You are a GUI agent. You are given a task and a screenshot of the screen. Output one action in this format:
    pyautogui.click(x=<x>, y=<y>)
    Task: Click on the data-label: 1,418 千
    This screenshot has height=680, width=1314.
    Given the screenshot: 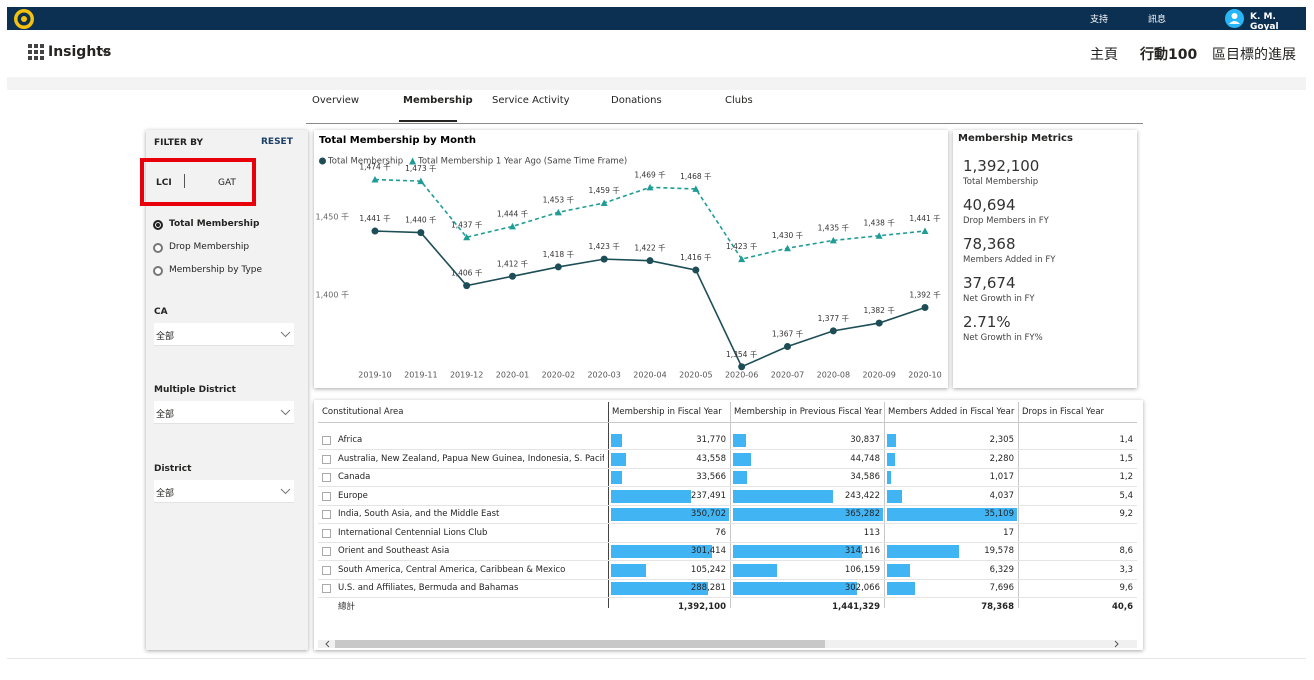 What is the action you would take?
    pyautogui.click(x=559, y=254)
    